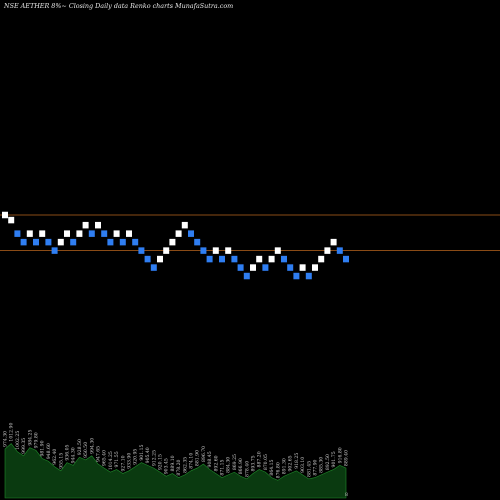  Describe the element at coordinates (37, 440) in the screenshot. I see `volume-label: 979.80` at that location.